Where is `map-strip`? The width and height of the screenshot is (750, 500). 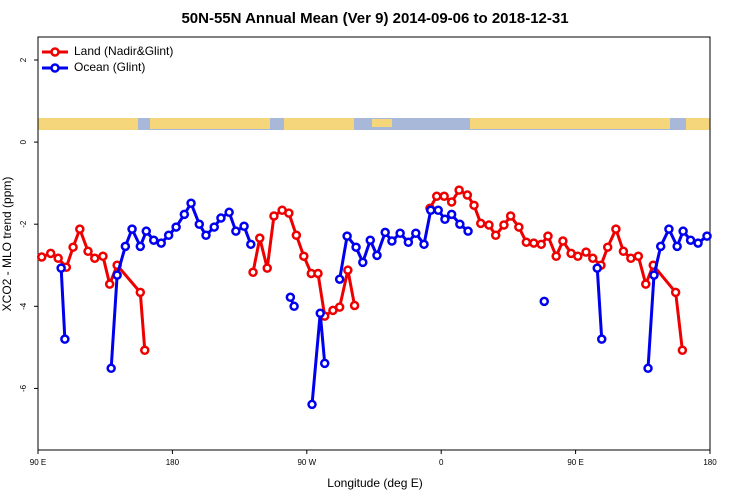 map-strip is located at coordinates (374, 124).